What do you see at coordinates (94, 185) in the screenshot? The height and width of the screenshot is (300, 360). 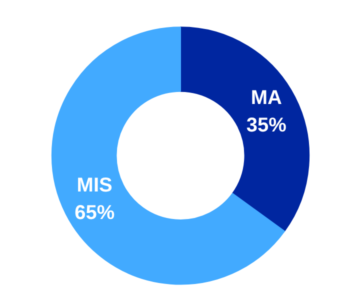 I see `slice-label: MIS` at bounding box center [94, 185].